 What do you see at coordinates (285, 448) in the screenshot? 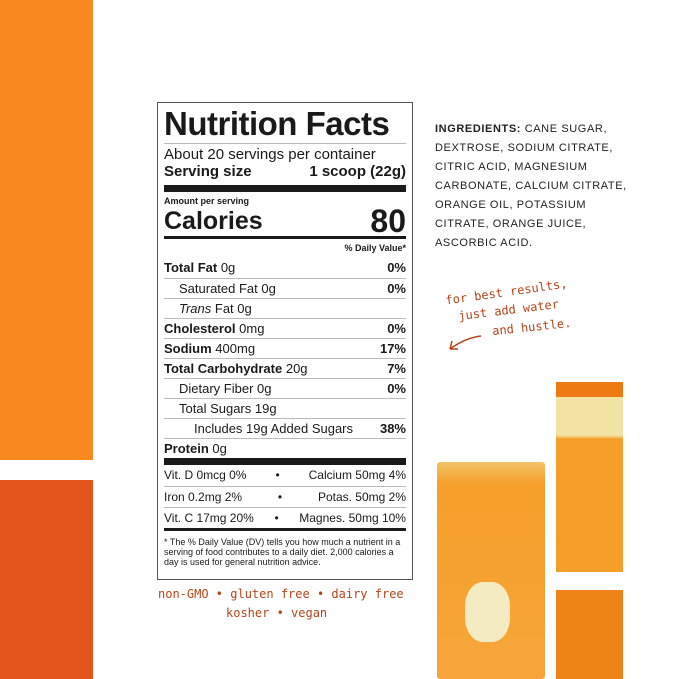
I see `nutrient-row: Protein 0g` at bounding box center [285, 448].